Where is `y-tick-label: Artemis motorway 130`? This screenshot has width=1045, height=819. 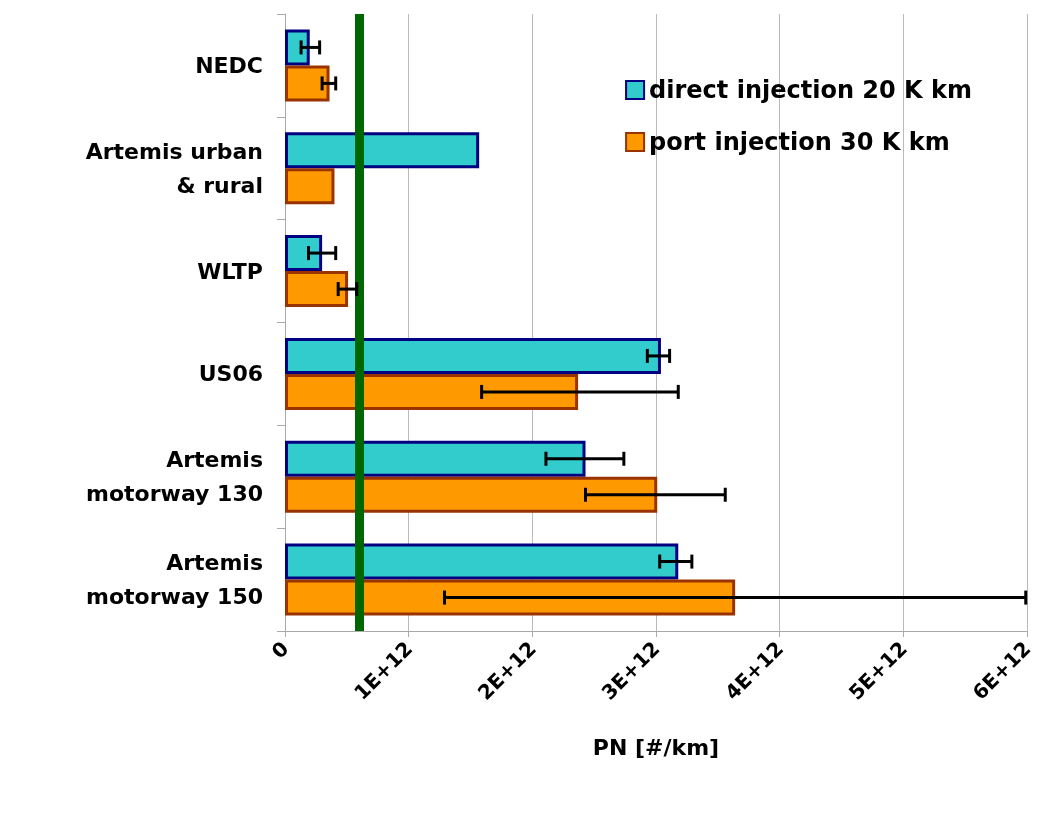 y-tick-label: Artemis motorway 130 is located at coordinates (174, 477).